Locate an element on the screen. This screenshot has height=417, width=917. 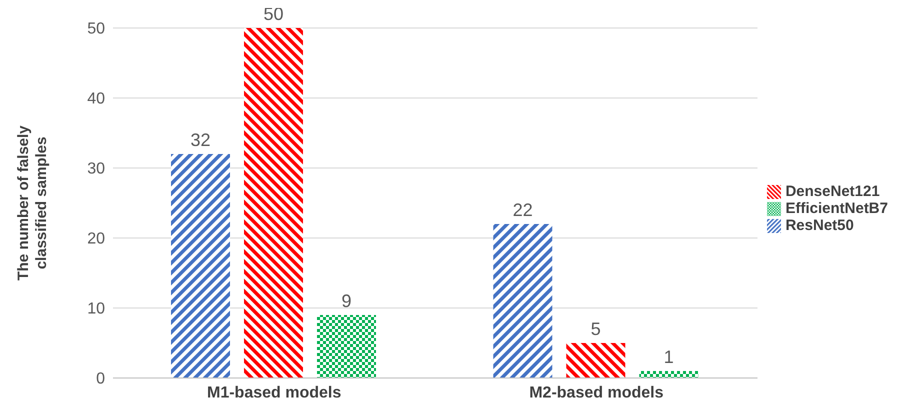
y-axis-title: The number of falsely classified samples is located at coordinates (32, 202).